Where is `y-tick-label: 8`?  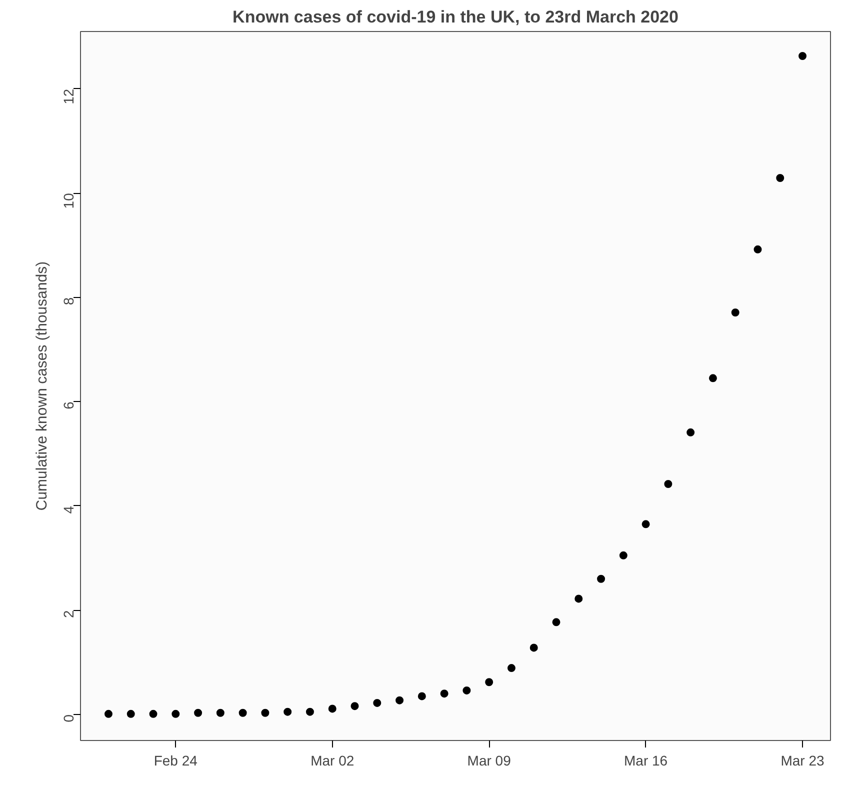 y-tick-label: 8 is located at coordinates (68, 301).